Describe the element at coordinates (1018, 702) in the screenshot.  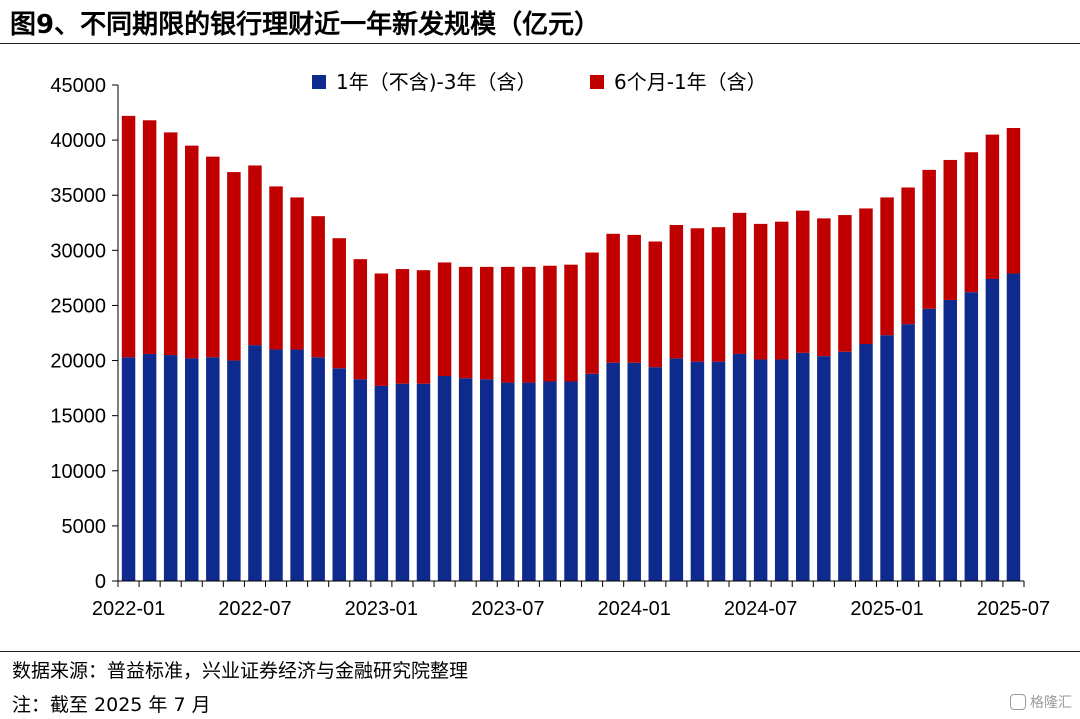
I see `watermark-logo-icon` at that location.